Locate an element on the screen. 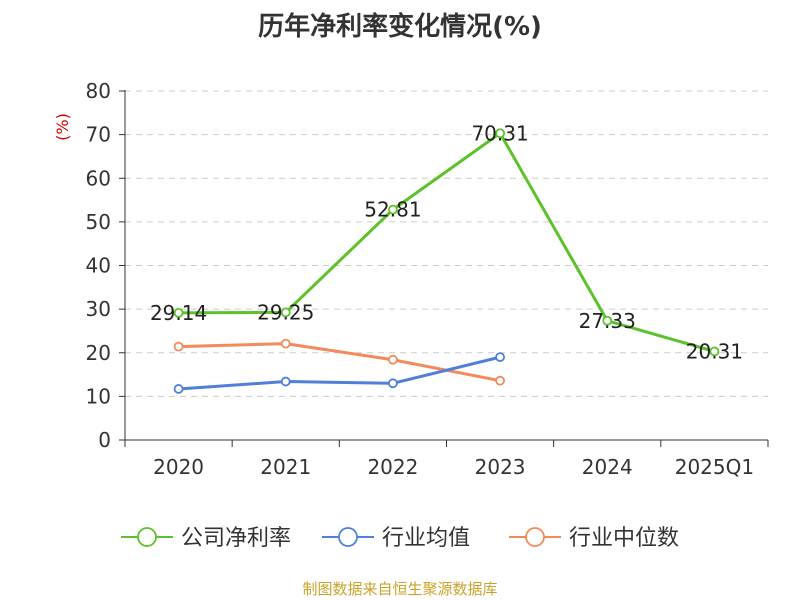 The height and width of the screenshot is (600, 800). x-tick-label: 2020 is located at coordinates (178, 467).